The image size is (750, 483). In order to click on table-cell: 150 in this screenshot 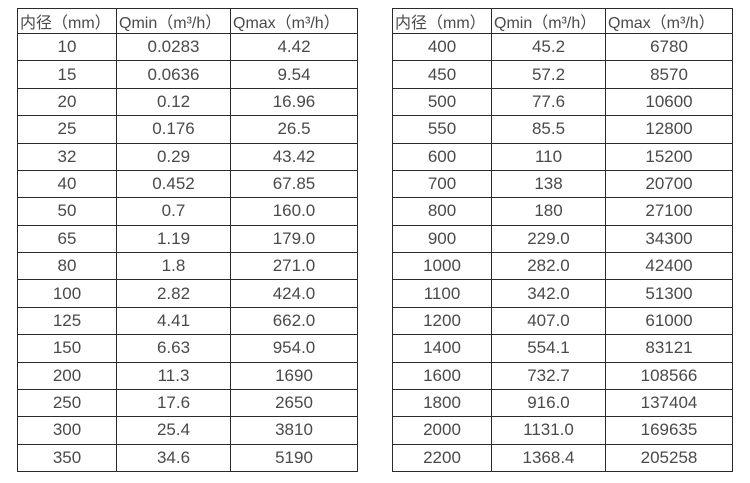, I will do `click(67, 348)`.